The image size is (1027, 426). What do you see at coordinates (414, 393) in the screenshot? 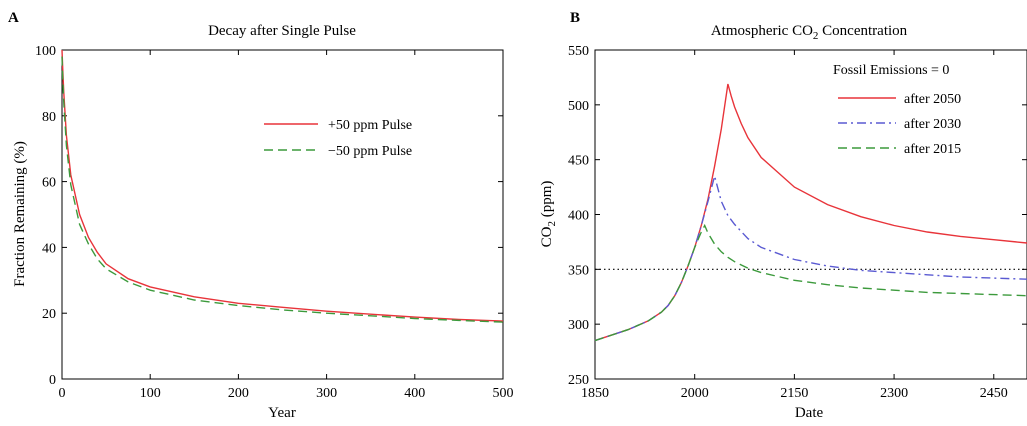
I see `panel-a-x-tick-label: 400` at bounding box center [414, 393].